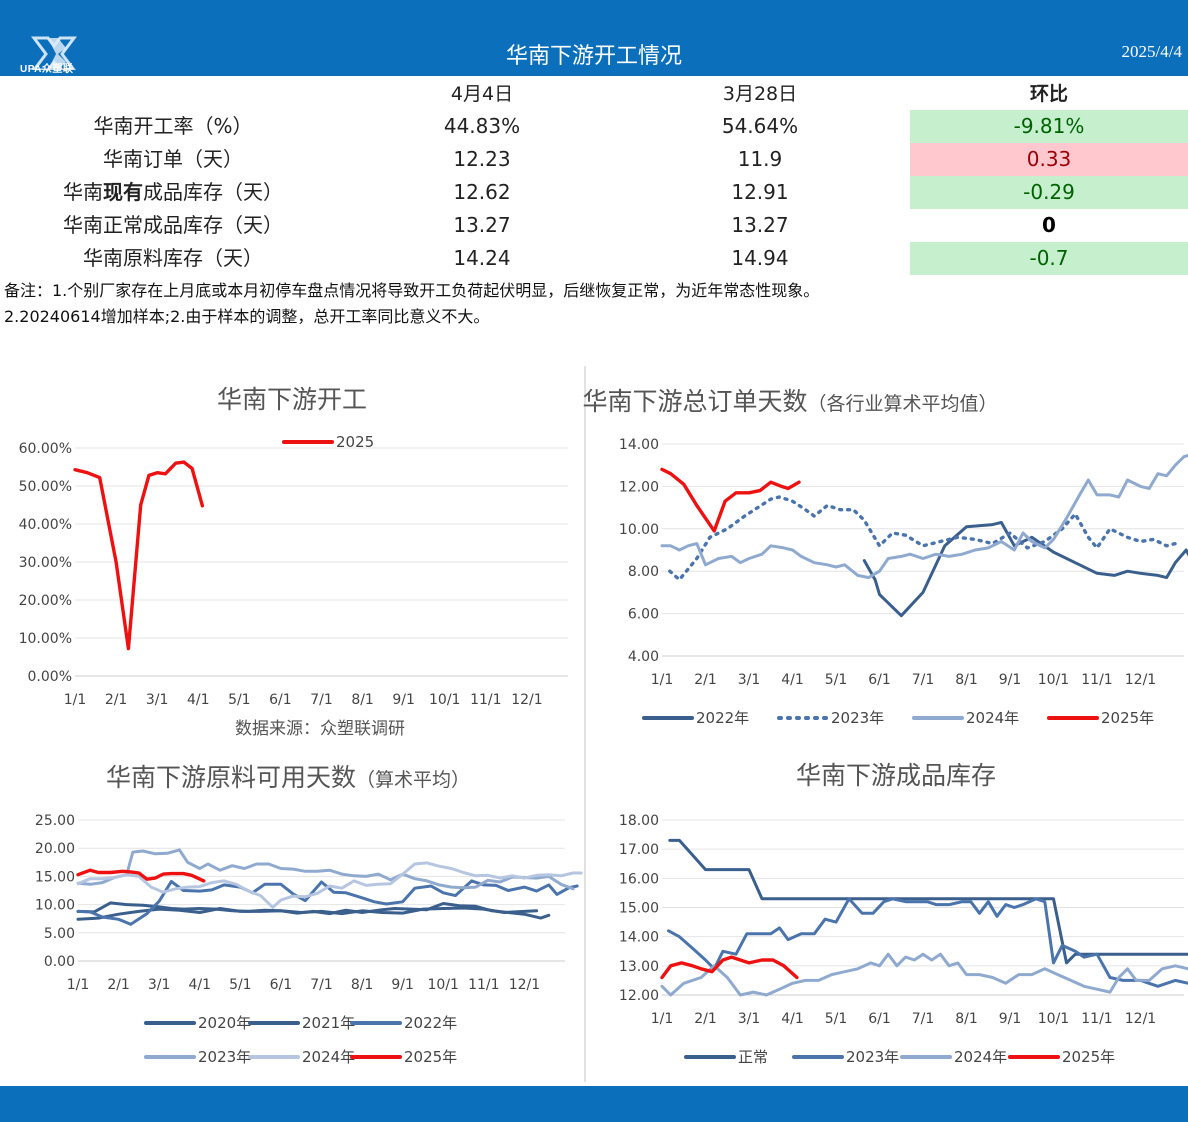 The image size is (1188, 1122). I want to click on legend-label: 2022年, so click(722, 718).